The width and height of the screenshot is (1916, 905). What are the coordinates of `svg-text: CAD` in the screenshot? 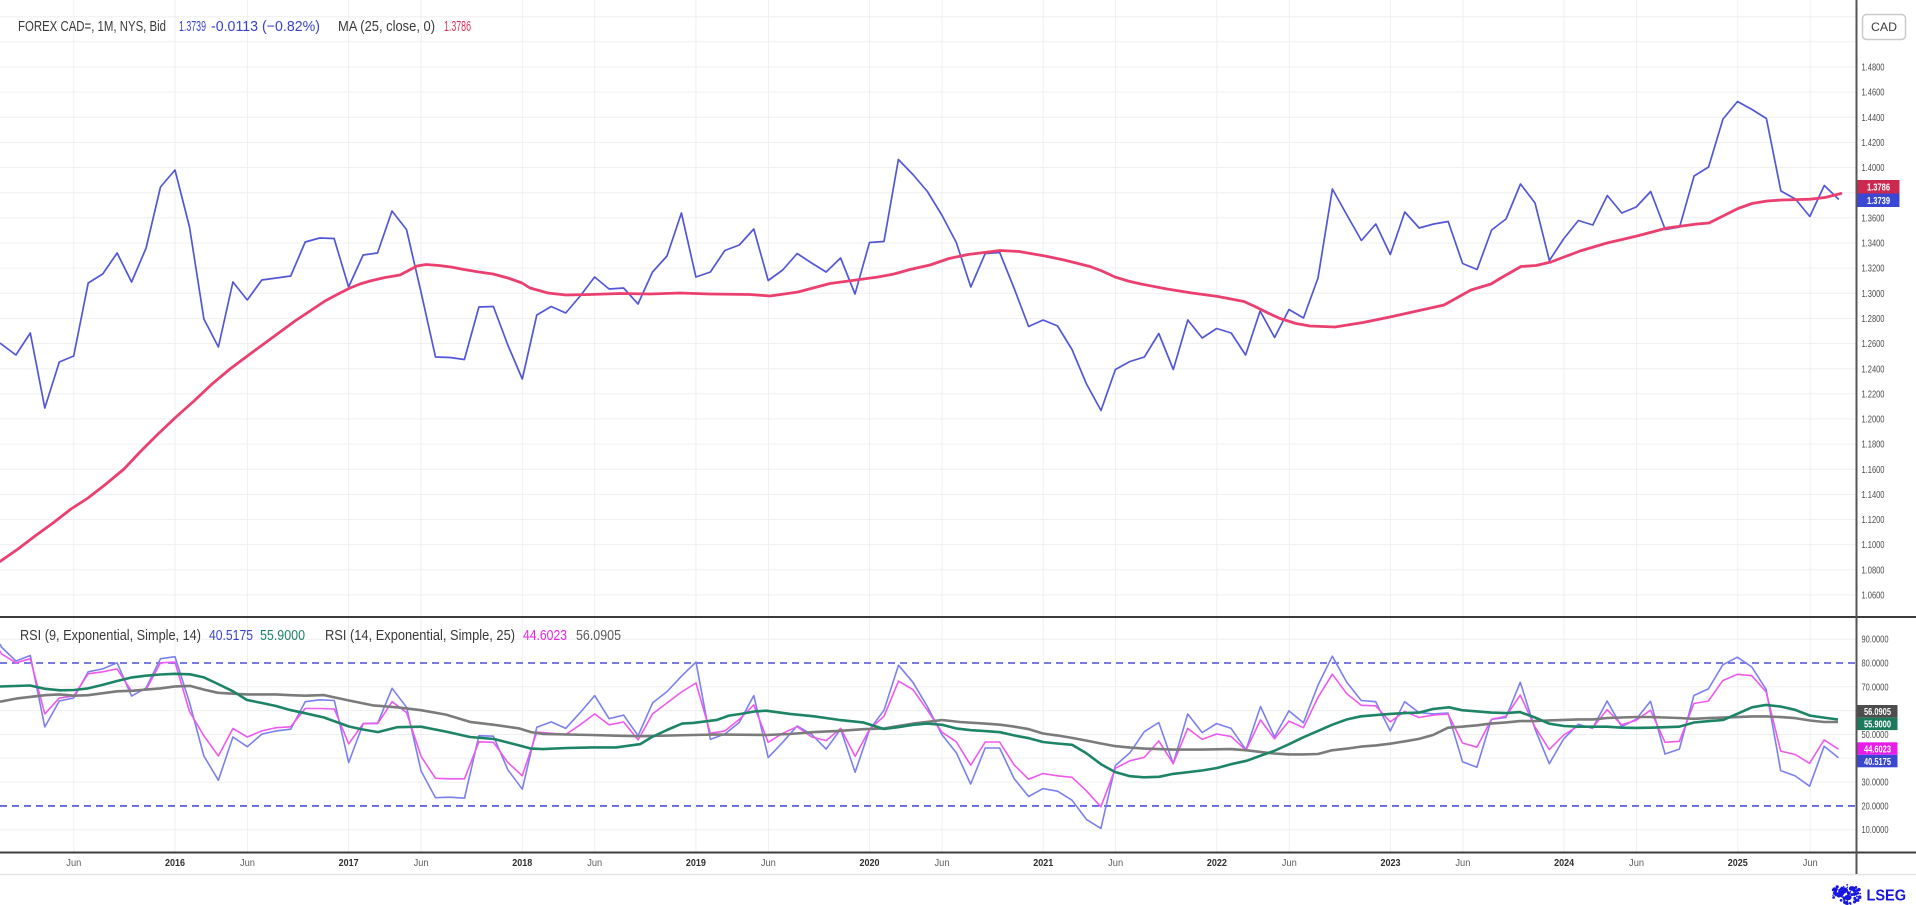 It's located at (1884, 27).